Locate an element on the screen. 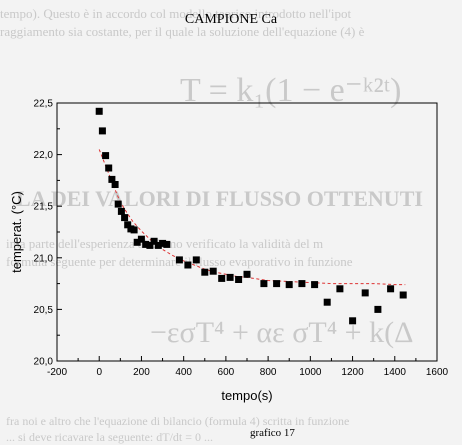 This screenshot has width=462, height=445. y-tick-label: 21,5 is located at coordinates (44, 207).